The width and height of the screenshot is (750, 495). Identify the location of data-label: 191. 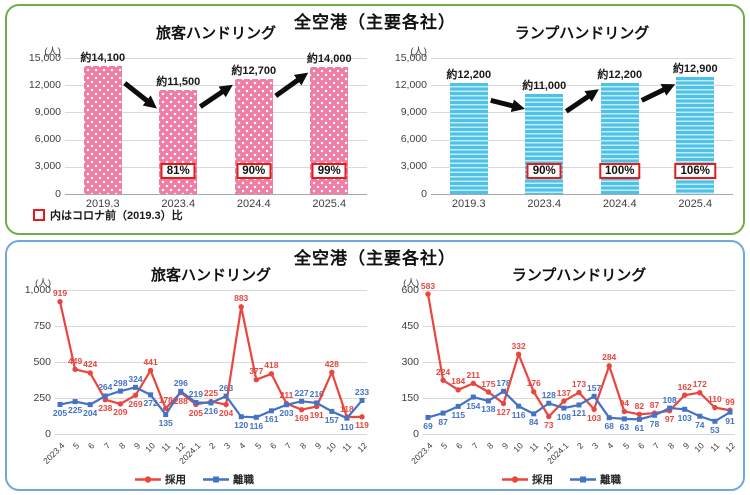
(316, 414).